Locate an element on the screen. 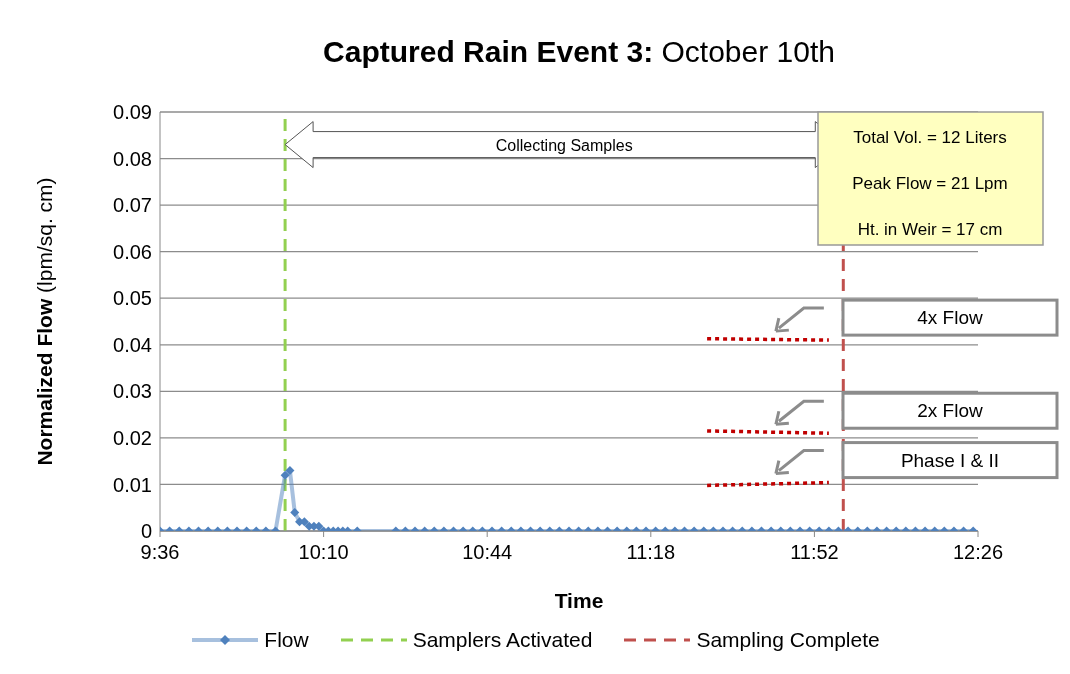 This screenshot has height=674, width=1070. x-tick-label: 12:26 is located at coordinates (978, 552).